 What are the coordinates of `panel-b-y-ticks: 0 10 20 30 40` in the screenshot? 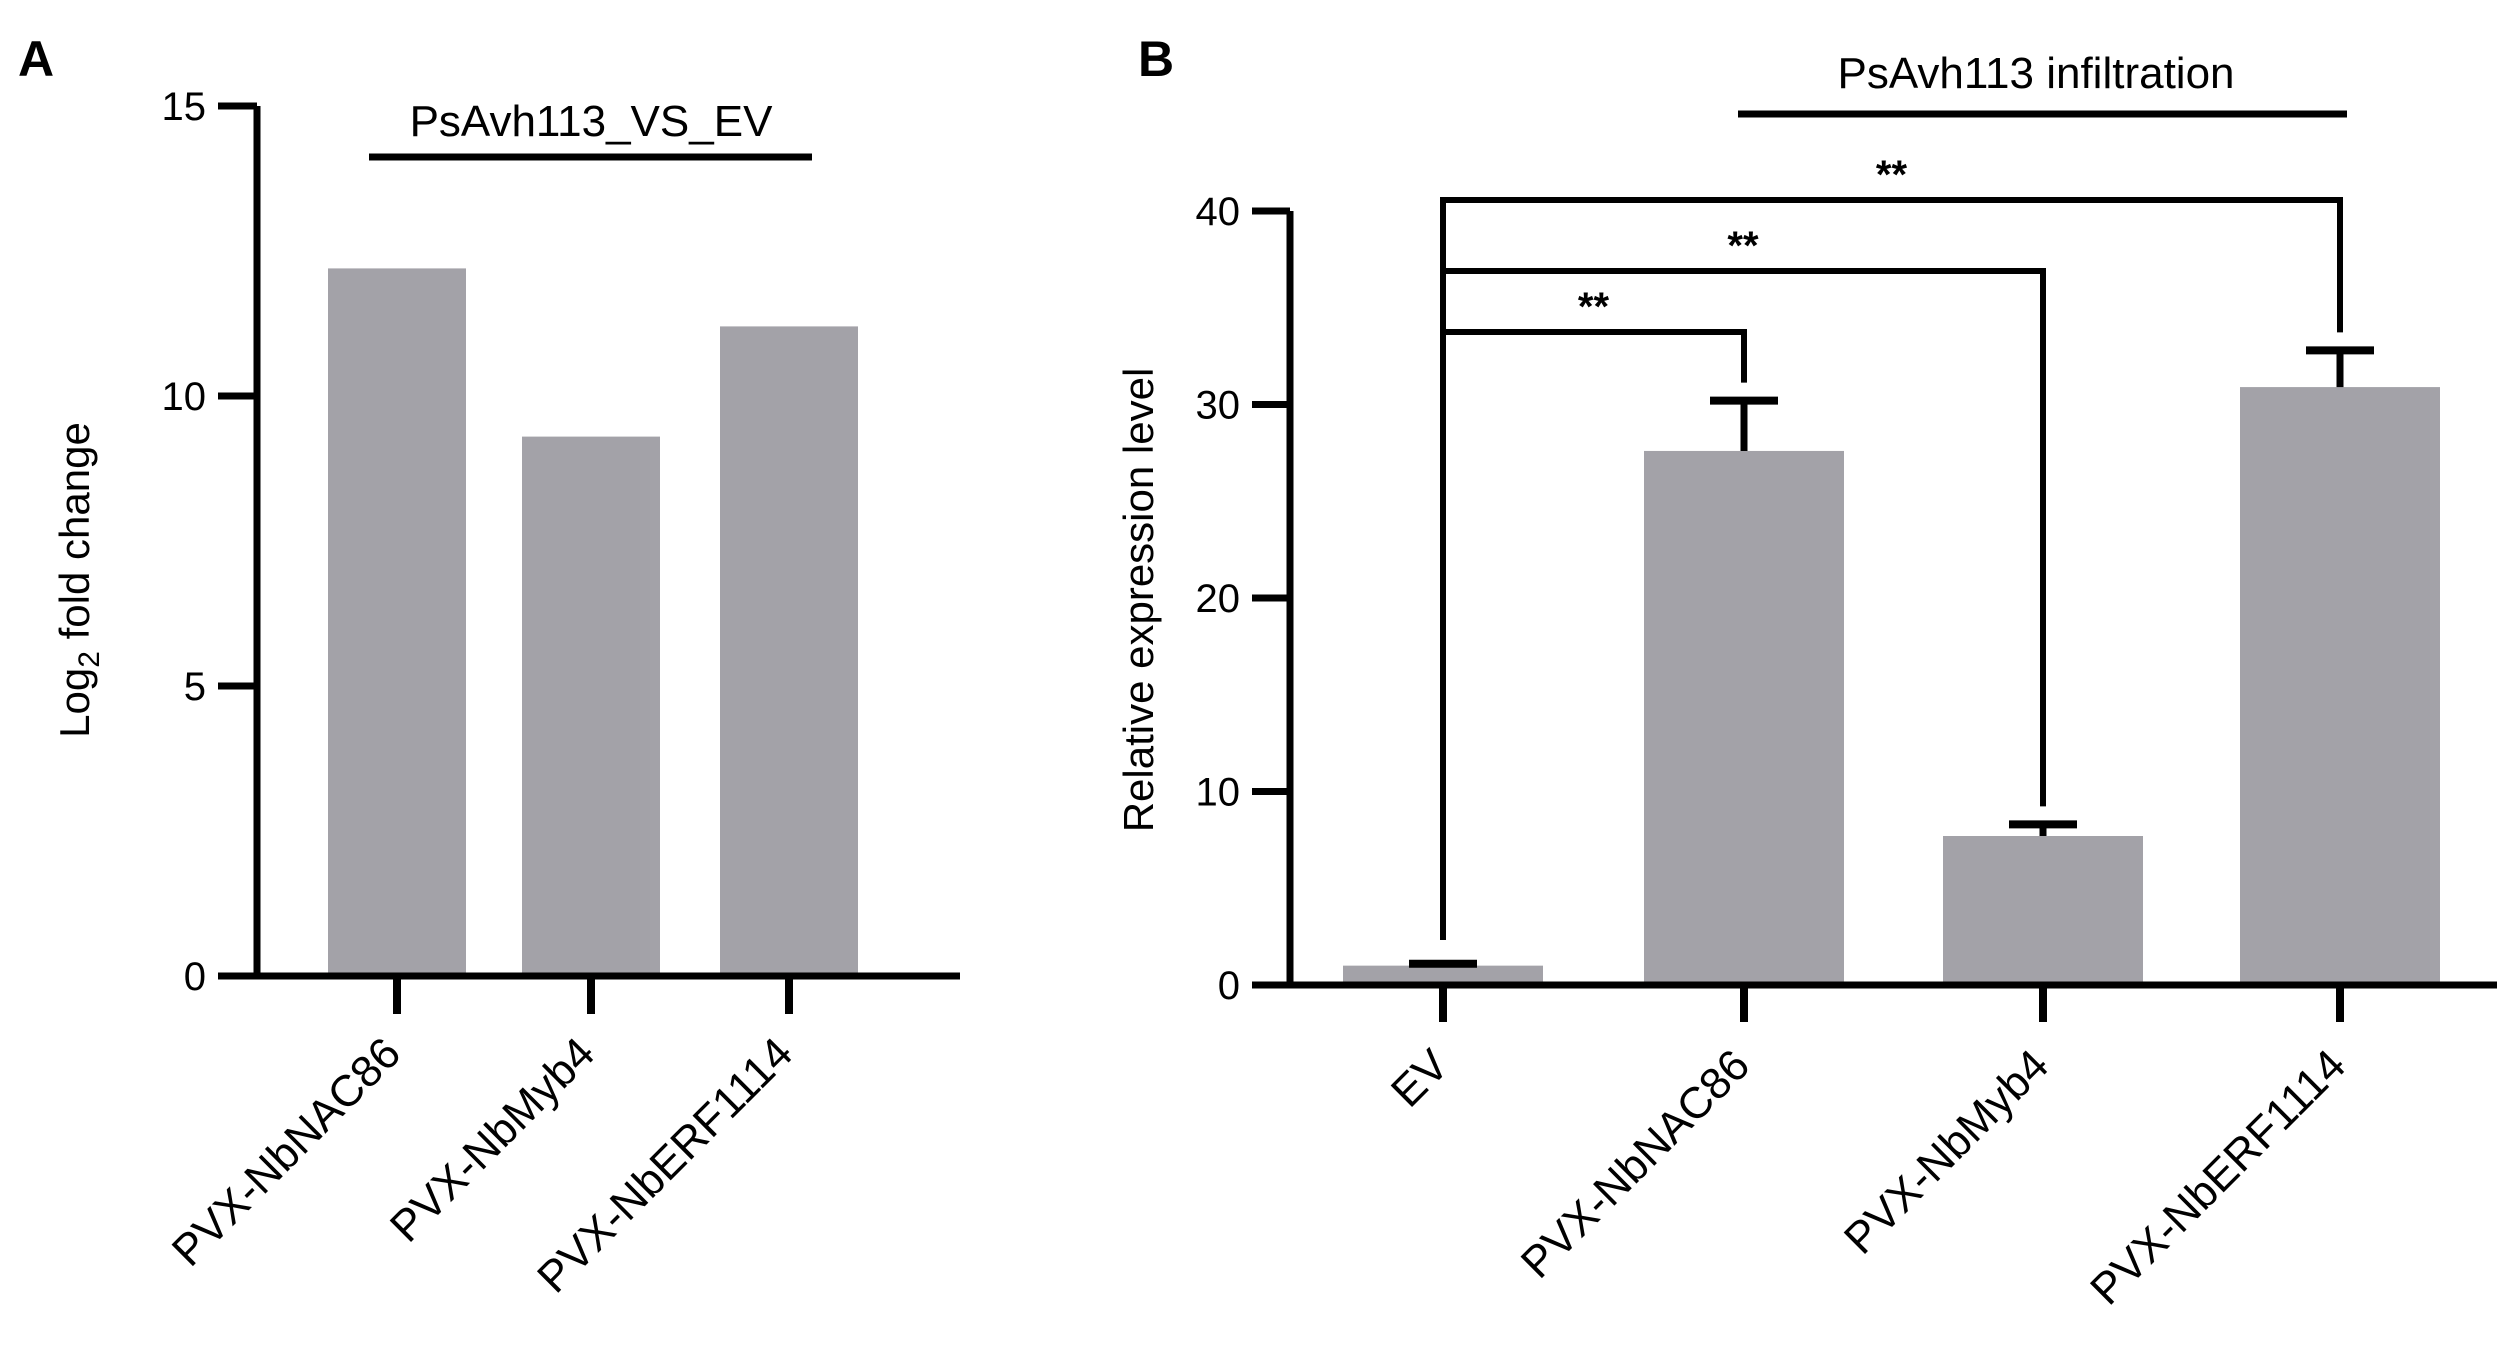 It's located at (1243, 599).